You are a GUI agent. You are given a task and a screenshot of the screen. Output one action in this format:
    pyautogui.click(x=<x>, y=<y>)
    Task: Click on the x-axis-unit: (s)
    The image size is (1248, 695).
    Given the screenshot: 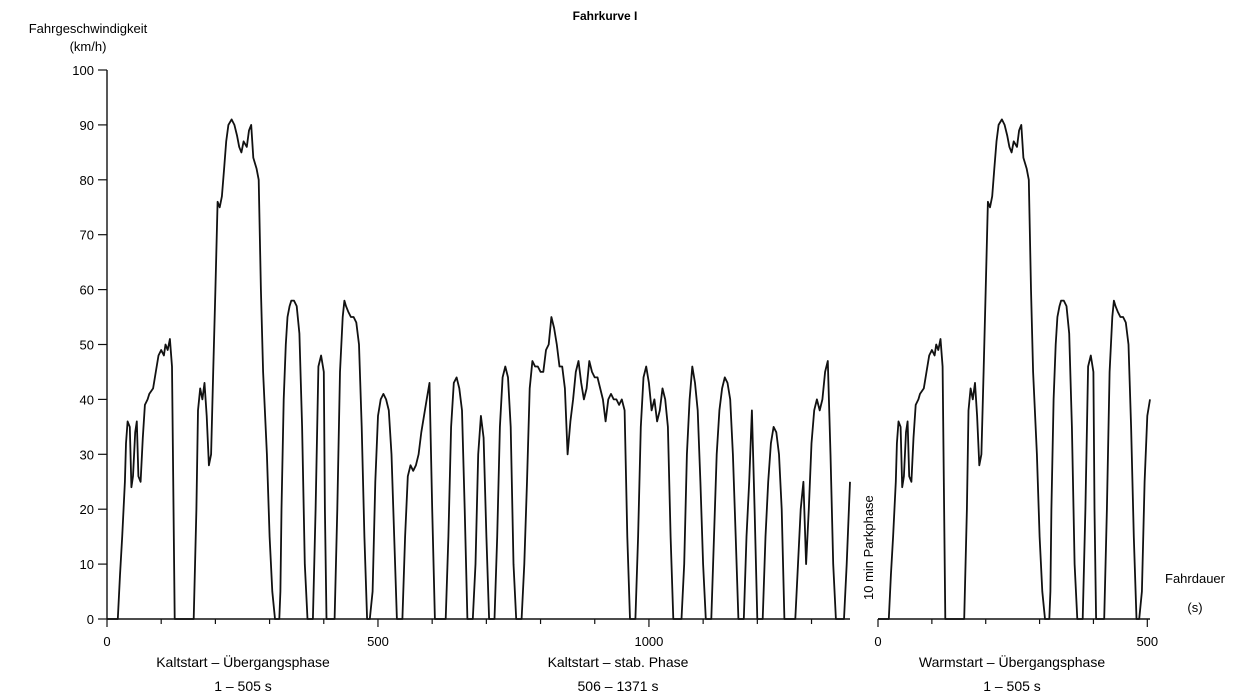 What is the action you would take?
    pyautogui.click(x=1194, y=607)
    